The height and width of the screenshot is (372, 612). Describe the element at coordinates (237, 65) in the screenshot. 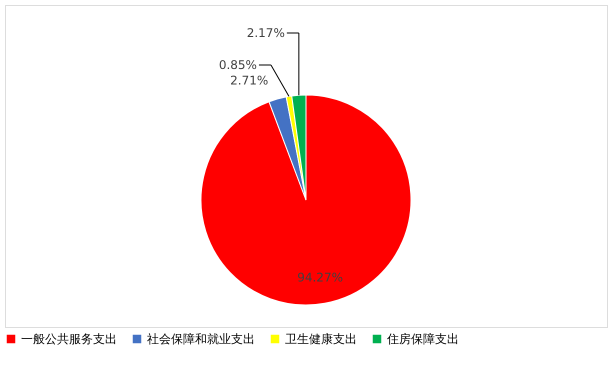

I see `data-label: 0.85%` at that location.